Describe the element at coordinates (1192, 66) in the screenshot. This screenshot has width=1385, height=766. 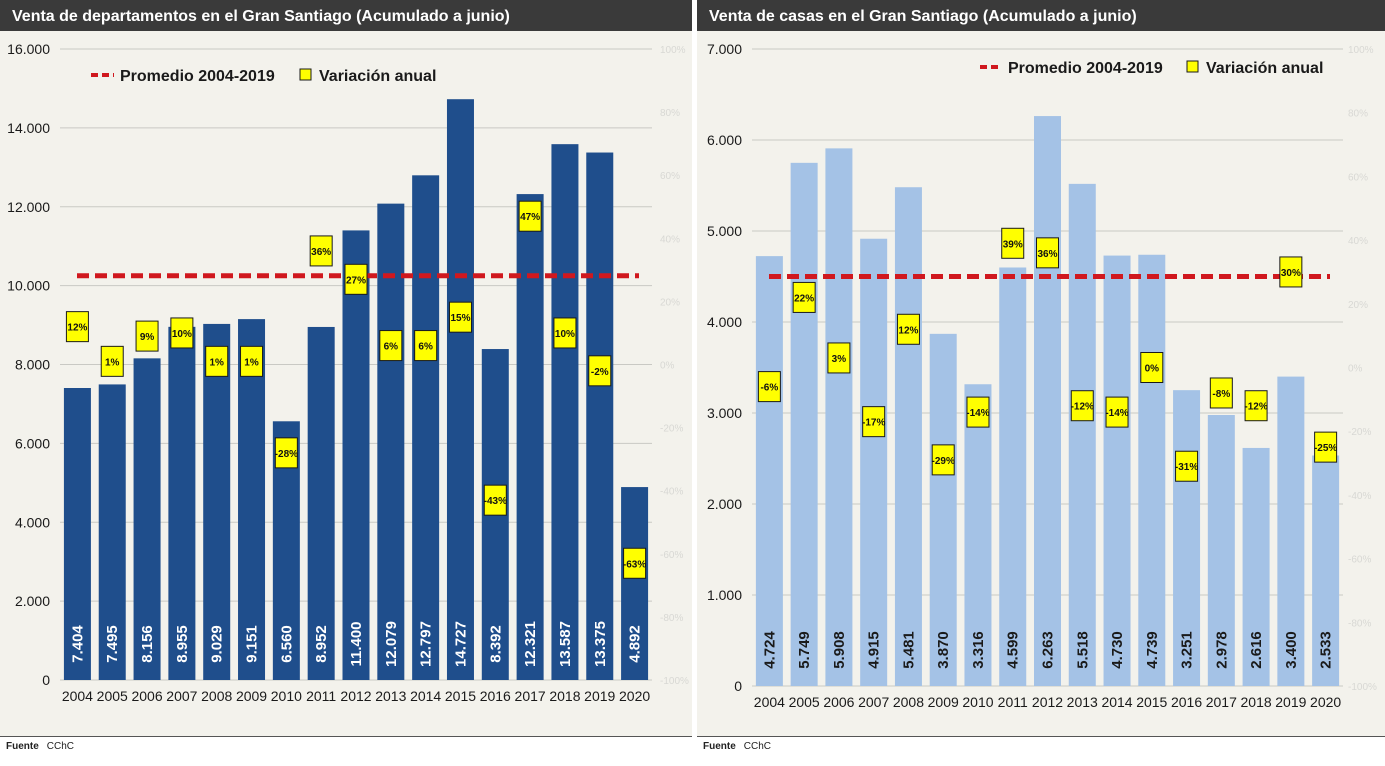
I see `legend-variation-swatch` at that location.